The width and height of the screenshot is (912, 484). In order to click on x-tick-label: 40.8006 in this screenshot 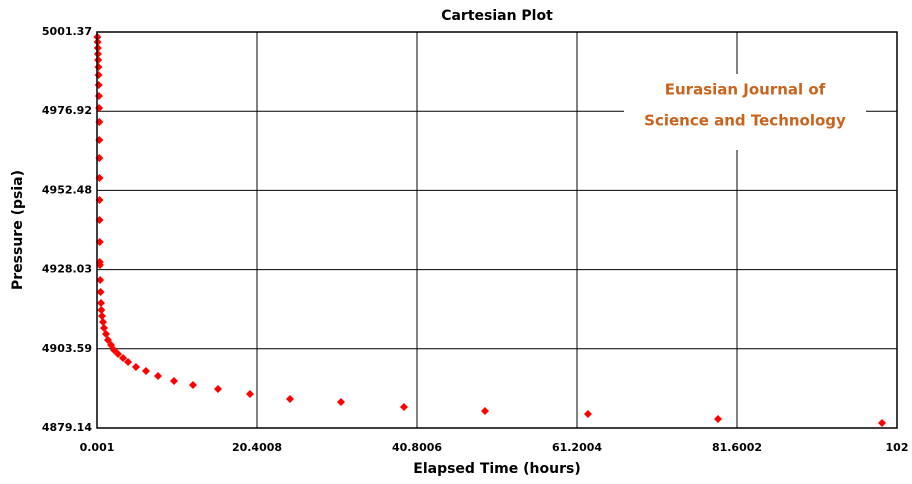, I will do `click(417, 447)`.